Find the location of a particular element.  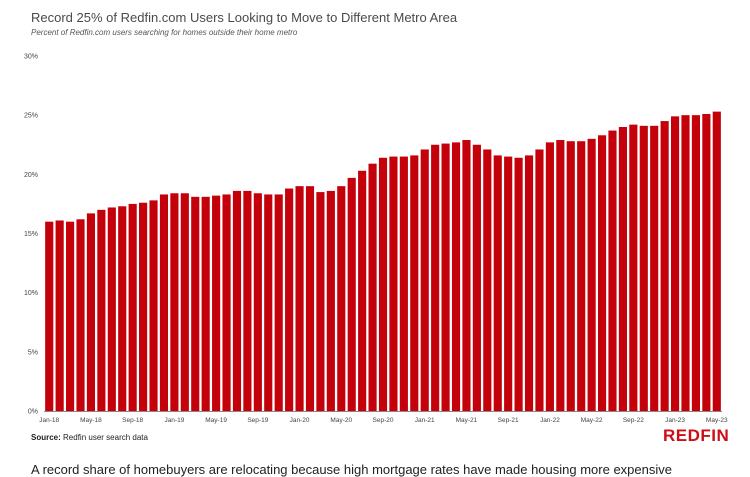

x-tick-label: Sep-19 is located at coordinates (257, 420).